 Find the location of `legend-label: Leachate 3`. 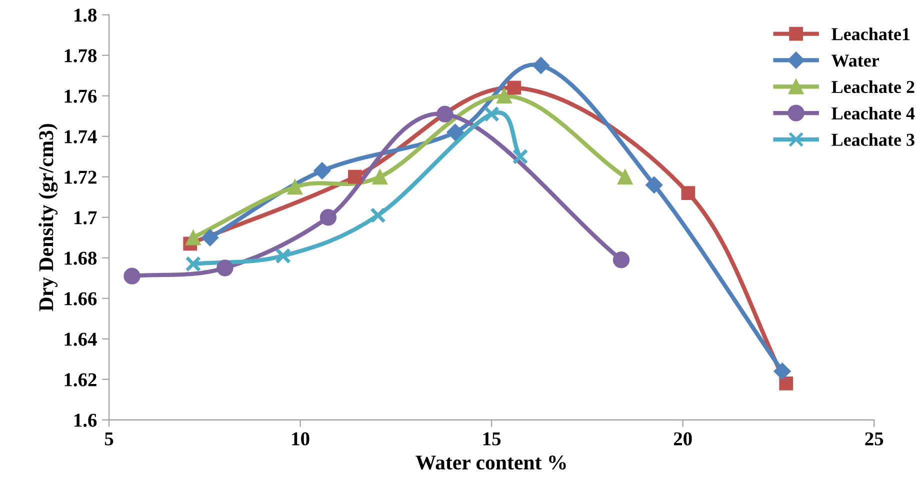

legend-label: Leachate 3 is located at coordinates (873, 139).